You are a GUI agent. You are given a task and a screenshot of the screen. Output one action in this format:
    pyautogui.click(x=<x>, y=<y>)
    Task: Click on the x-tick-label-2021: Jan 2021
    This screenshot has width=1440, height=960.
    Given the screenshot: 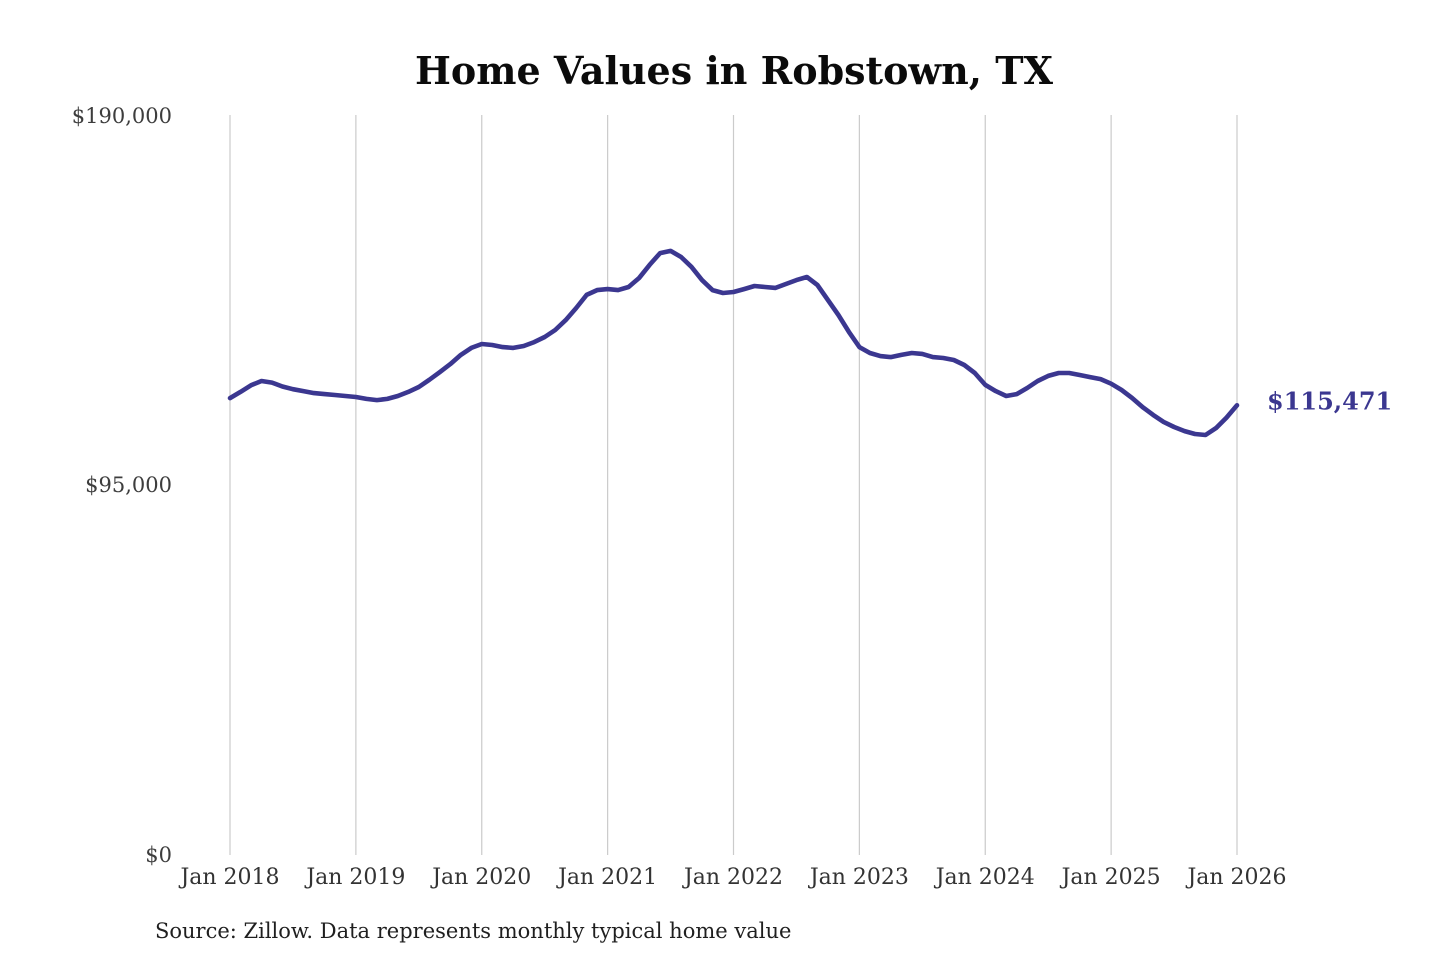 What is the action you would take?
    pyautogui.click(x=606, y=877)
    